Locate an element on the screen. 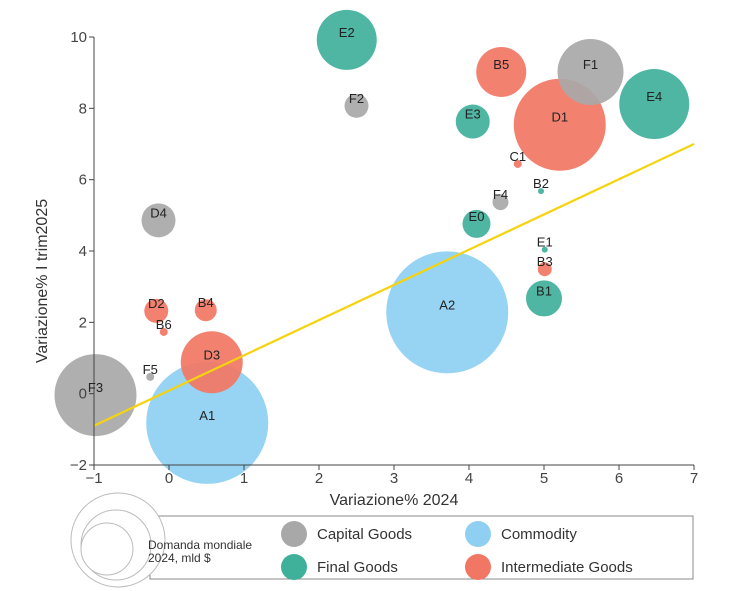 The width and height of the screenshot is (730, 591). y-tick-label: 8 is located at coordinates (83, 108).